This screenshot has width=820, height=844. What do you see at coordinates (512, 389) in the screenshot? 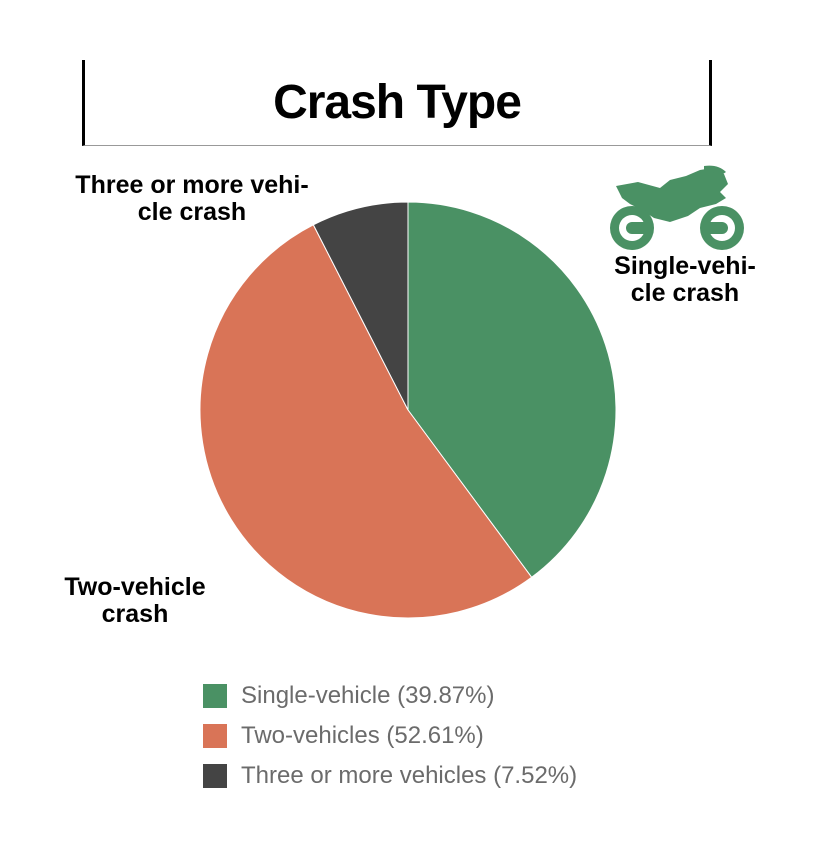
I see `pie-slice-single-vehicle` at bounding box center [512, 389].